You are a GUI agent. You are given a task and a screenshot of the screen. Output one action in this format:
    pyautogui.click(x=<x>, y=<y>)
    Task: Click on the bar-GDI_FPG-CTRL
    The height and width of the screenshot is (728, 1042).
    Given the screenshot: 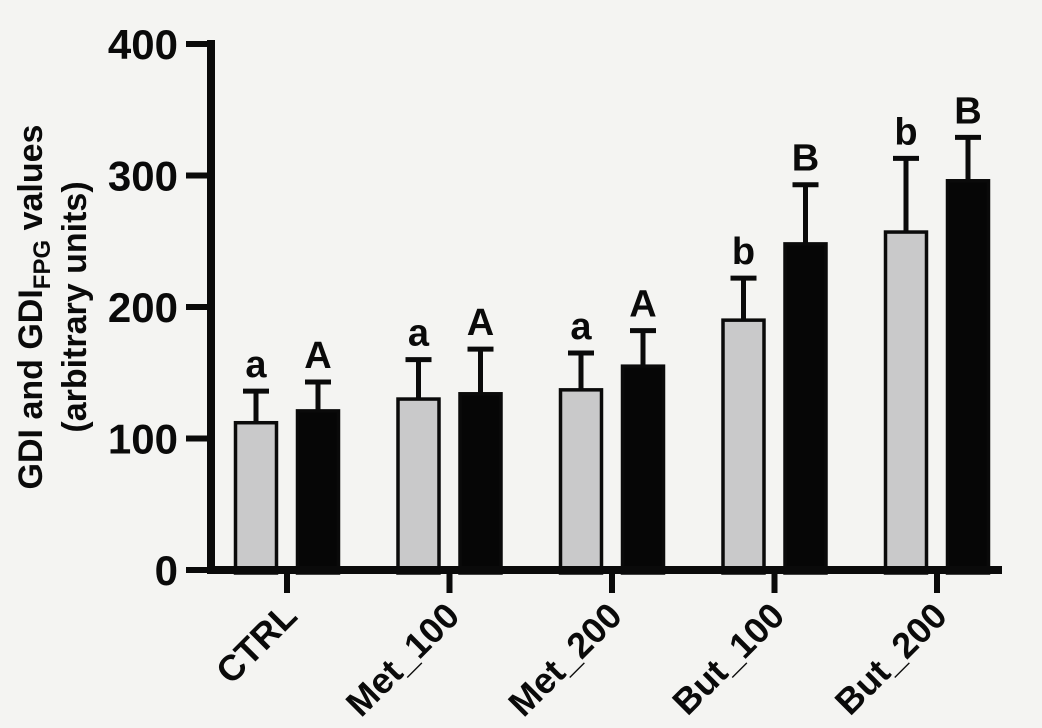 What is the action you would take?
    pyautogui.click(x=318, y=492)
    